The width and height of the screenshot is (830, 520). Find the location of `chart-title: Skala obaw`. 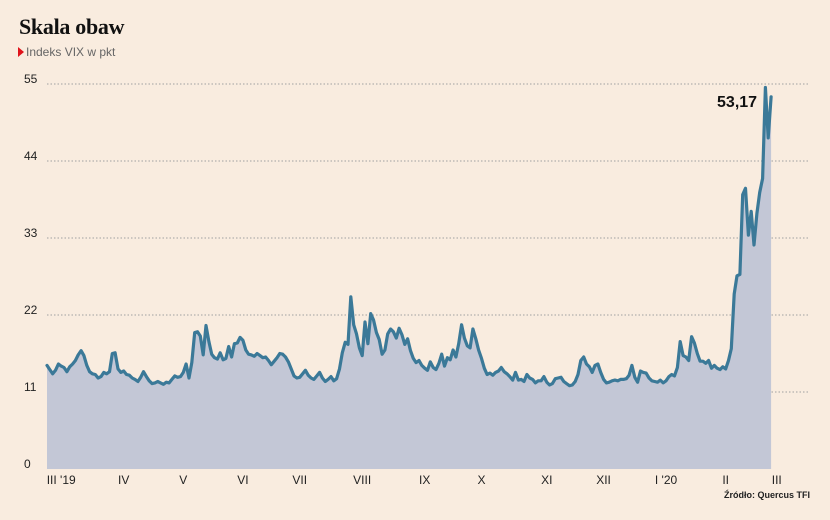

chart-title: Skala obaw is located at coordinates (72, 26).